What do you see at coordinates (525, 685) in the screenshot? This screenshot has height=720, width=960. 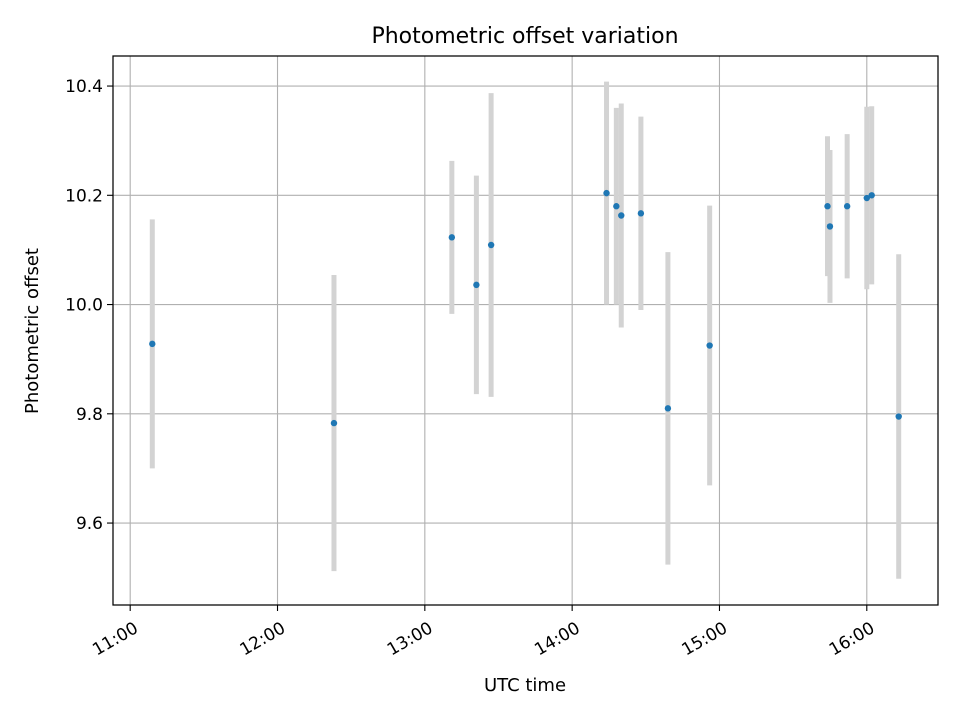 I see `x-axis-label: UTC time` at bounding box center [525, 685].